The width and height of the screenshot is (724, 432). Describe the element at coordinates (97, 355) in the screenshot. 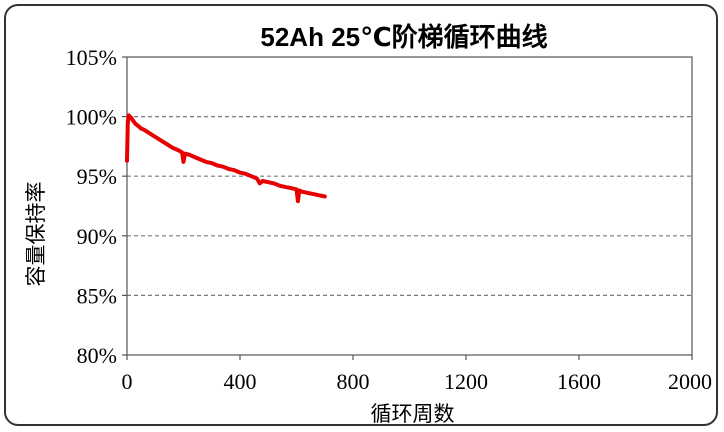

I see `y-tick-label: 80%` at that location.